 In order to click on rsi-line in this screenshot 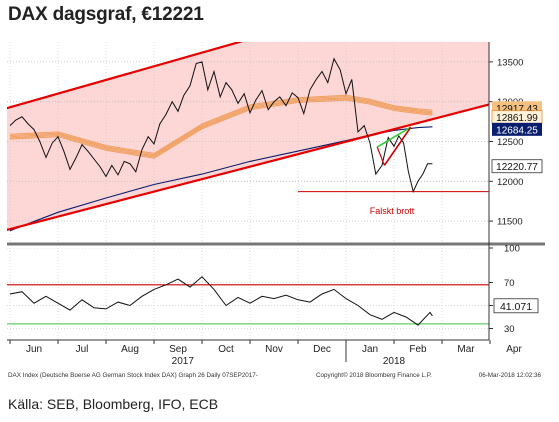, I will do `click(221, 301)`.